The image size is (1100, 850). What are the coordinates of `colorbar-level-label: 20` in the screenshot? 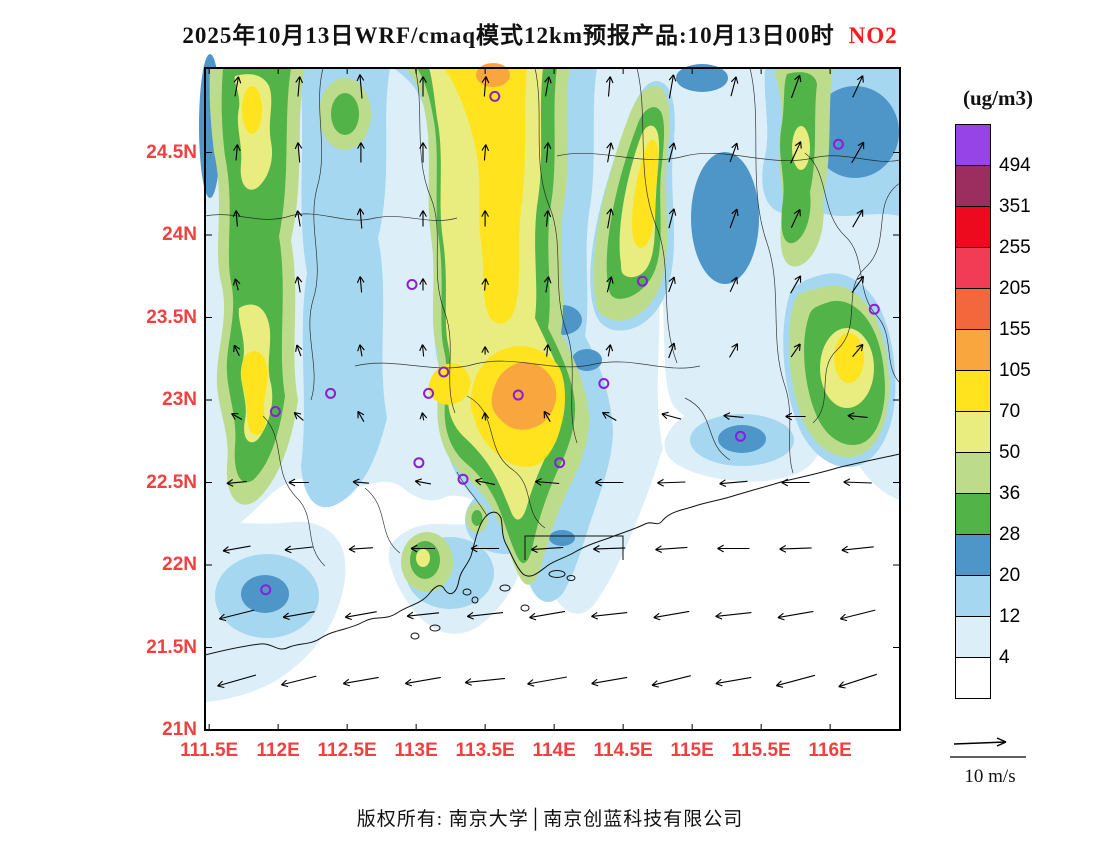 It's located at (1010, 575).